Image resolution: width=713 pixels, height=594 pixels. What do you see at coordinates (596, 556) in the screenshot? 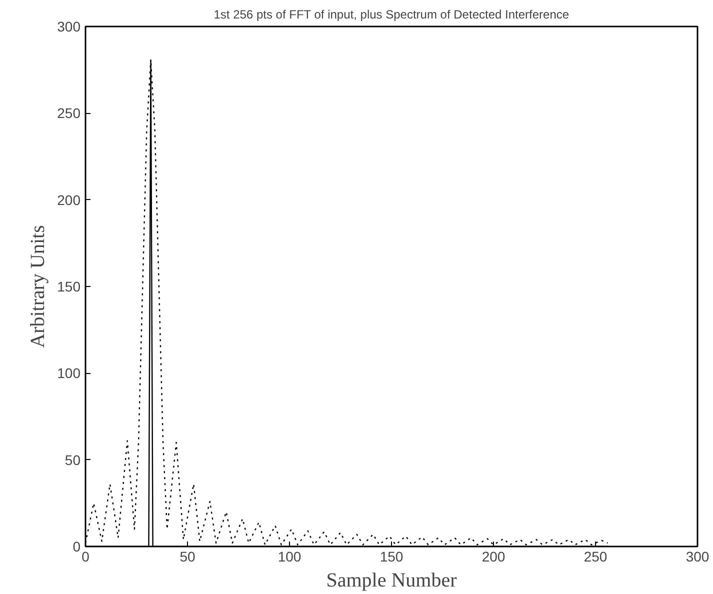
I see `x-tick-label: 250` at bounding box center [596, 556].